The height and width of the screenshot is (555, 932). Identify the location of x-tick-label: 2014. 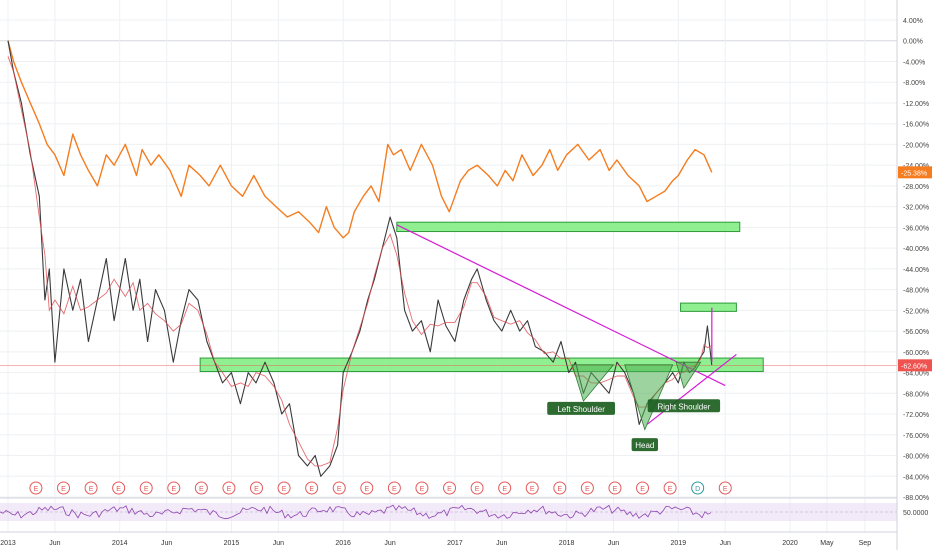
(120, 543).